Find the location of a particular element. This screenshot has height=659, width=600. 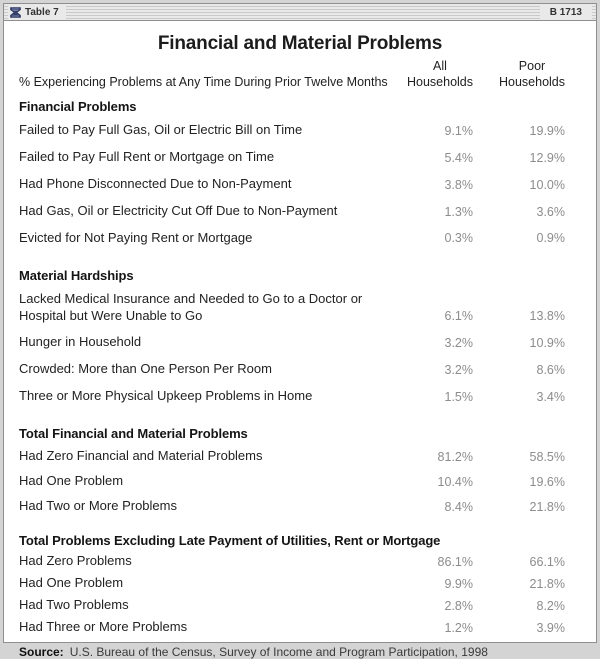

table-row: Had One Problem 10.4% 19.6% is located at coordinates (300, 481).